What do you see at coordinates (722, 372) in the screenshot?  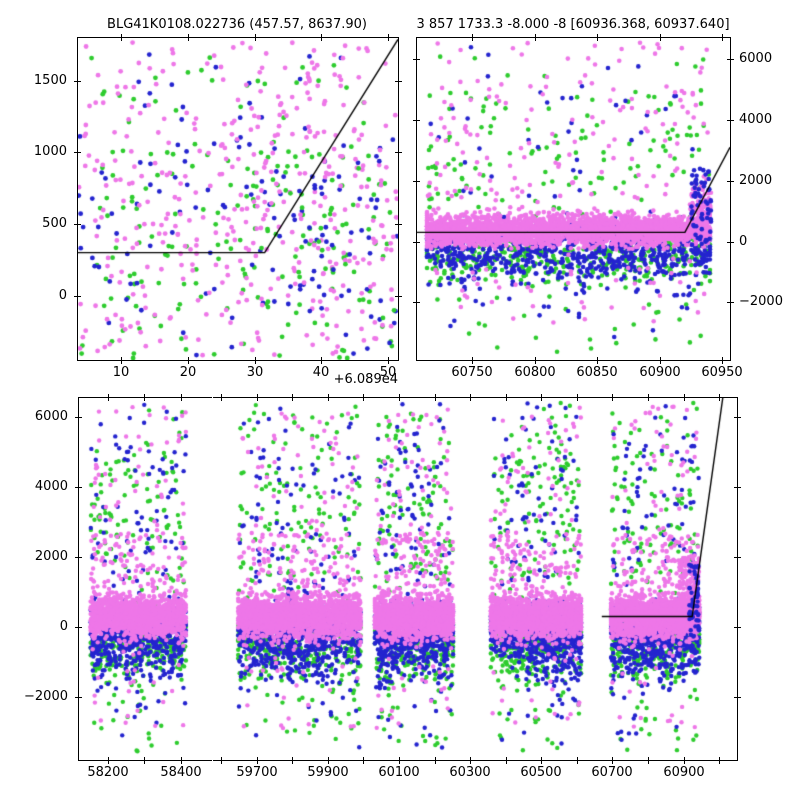 I see `x-tick-label: 60950` at bounding box center [722, 372].